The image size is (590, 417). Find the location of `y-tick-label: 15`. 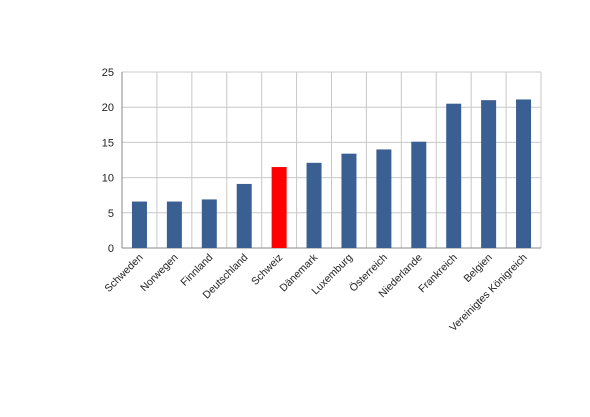

y-tick-label: 15 is located at coordinates (108, 143).